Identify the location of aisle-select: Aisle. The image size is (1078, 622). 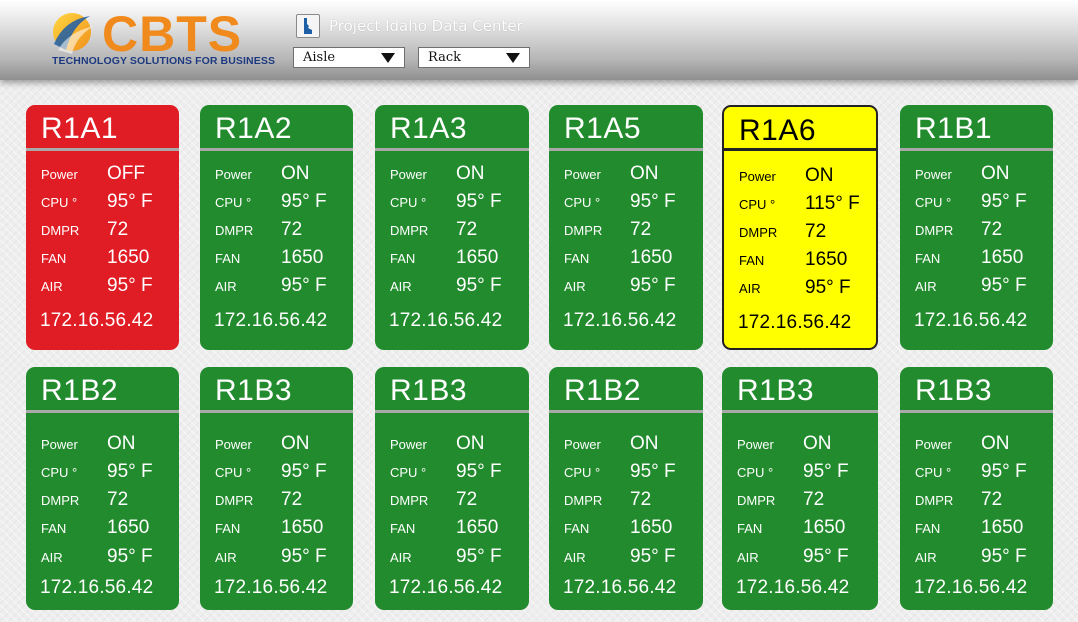
(349, 57).